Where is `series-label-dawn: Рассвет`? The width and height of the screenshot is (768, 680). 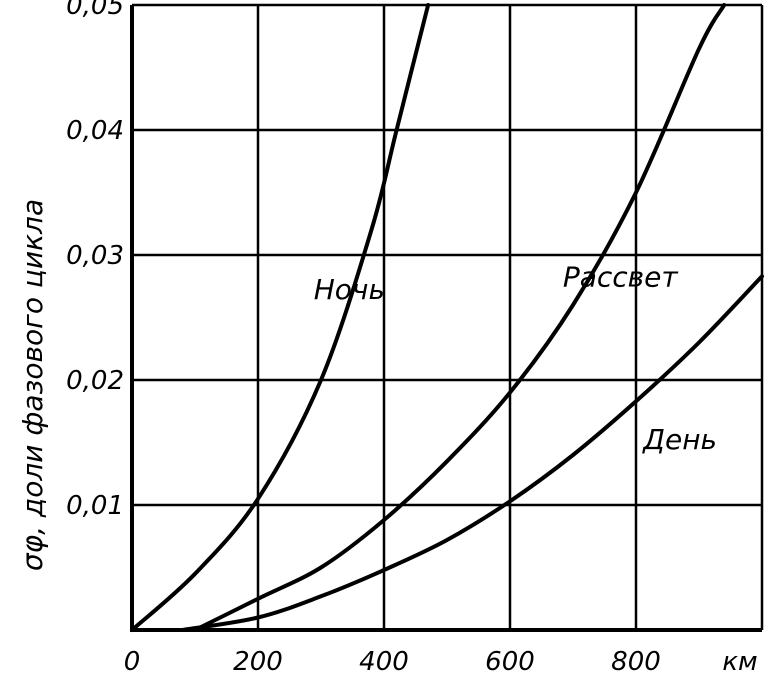 series-label-dawn: Рассвет is located at coordinates (621, 276).